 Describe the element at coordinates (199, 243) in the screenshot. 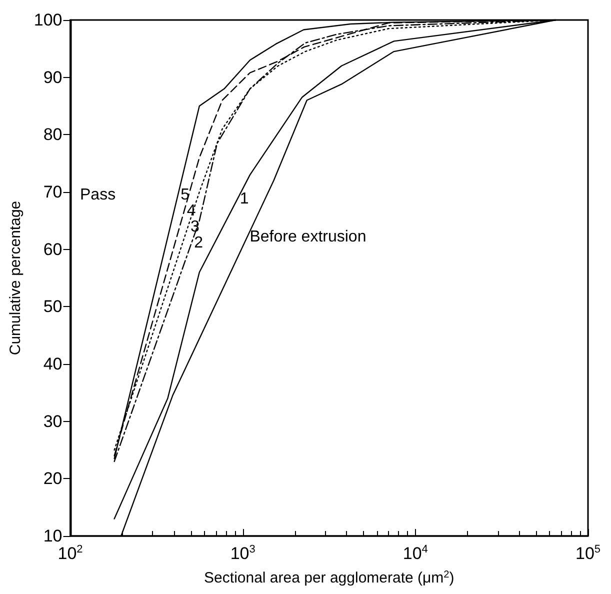

I see `series-label: 2` at that location.